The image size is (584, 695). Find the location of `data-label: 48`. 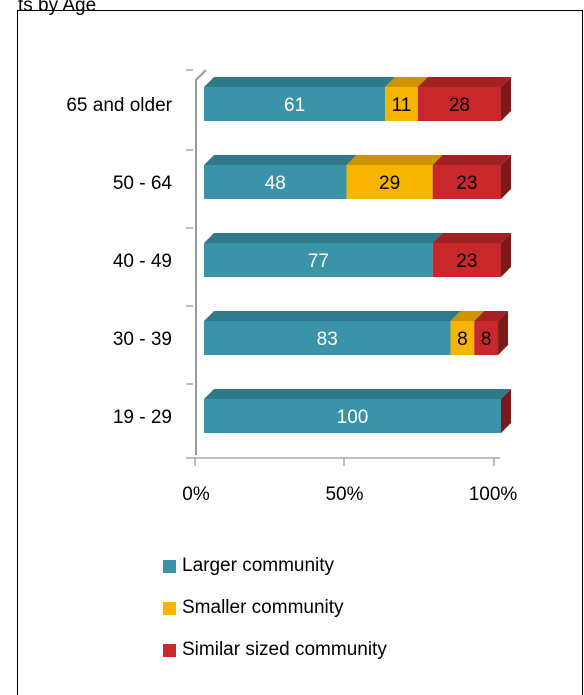

data-label: 48 is located at coordinates (275, 183).